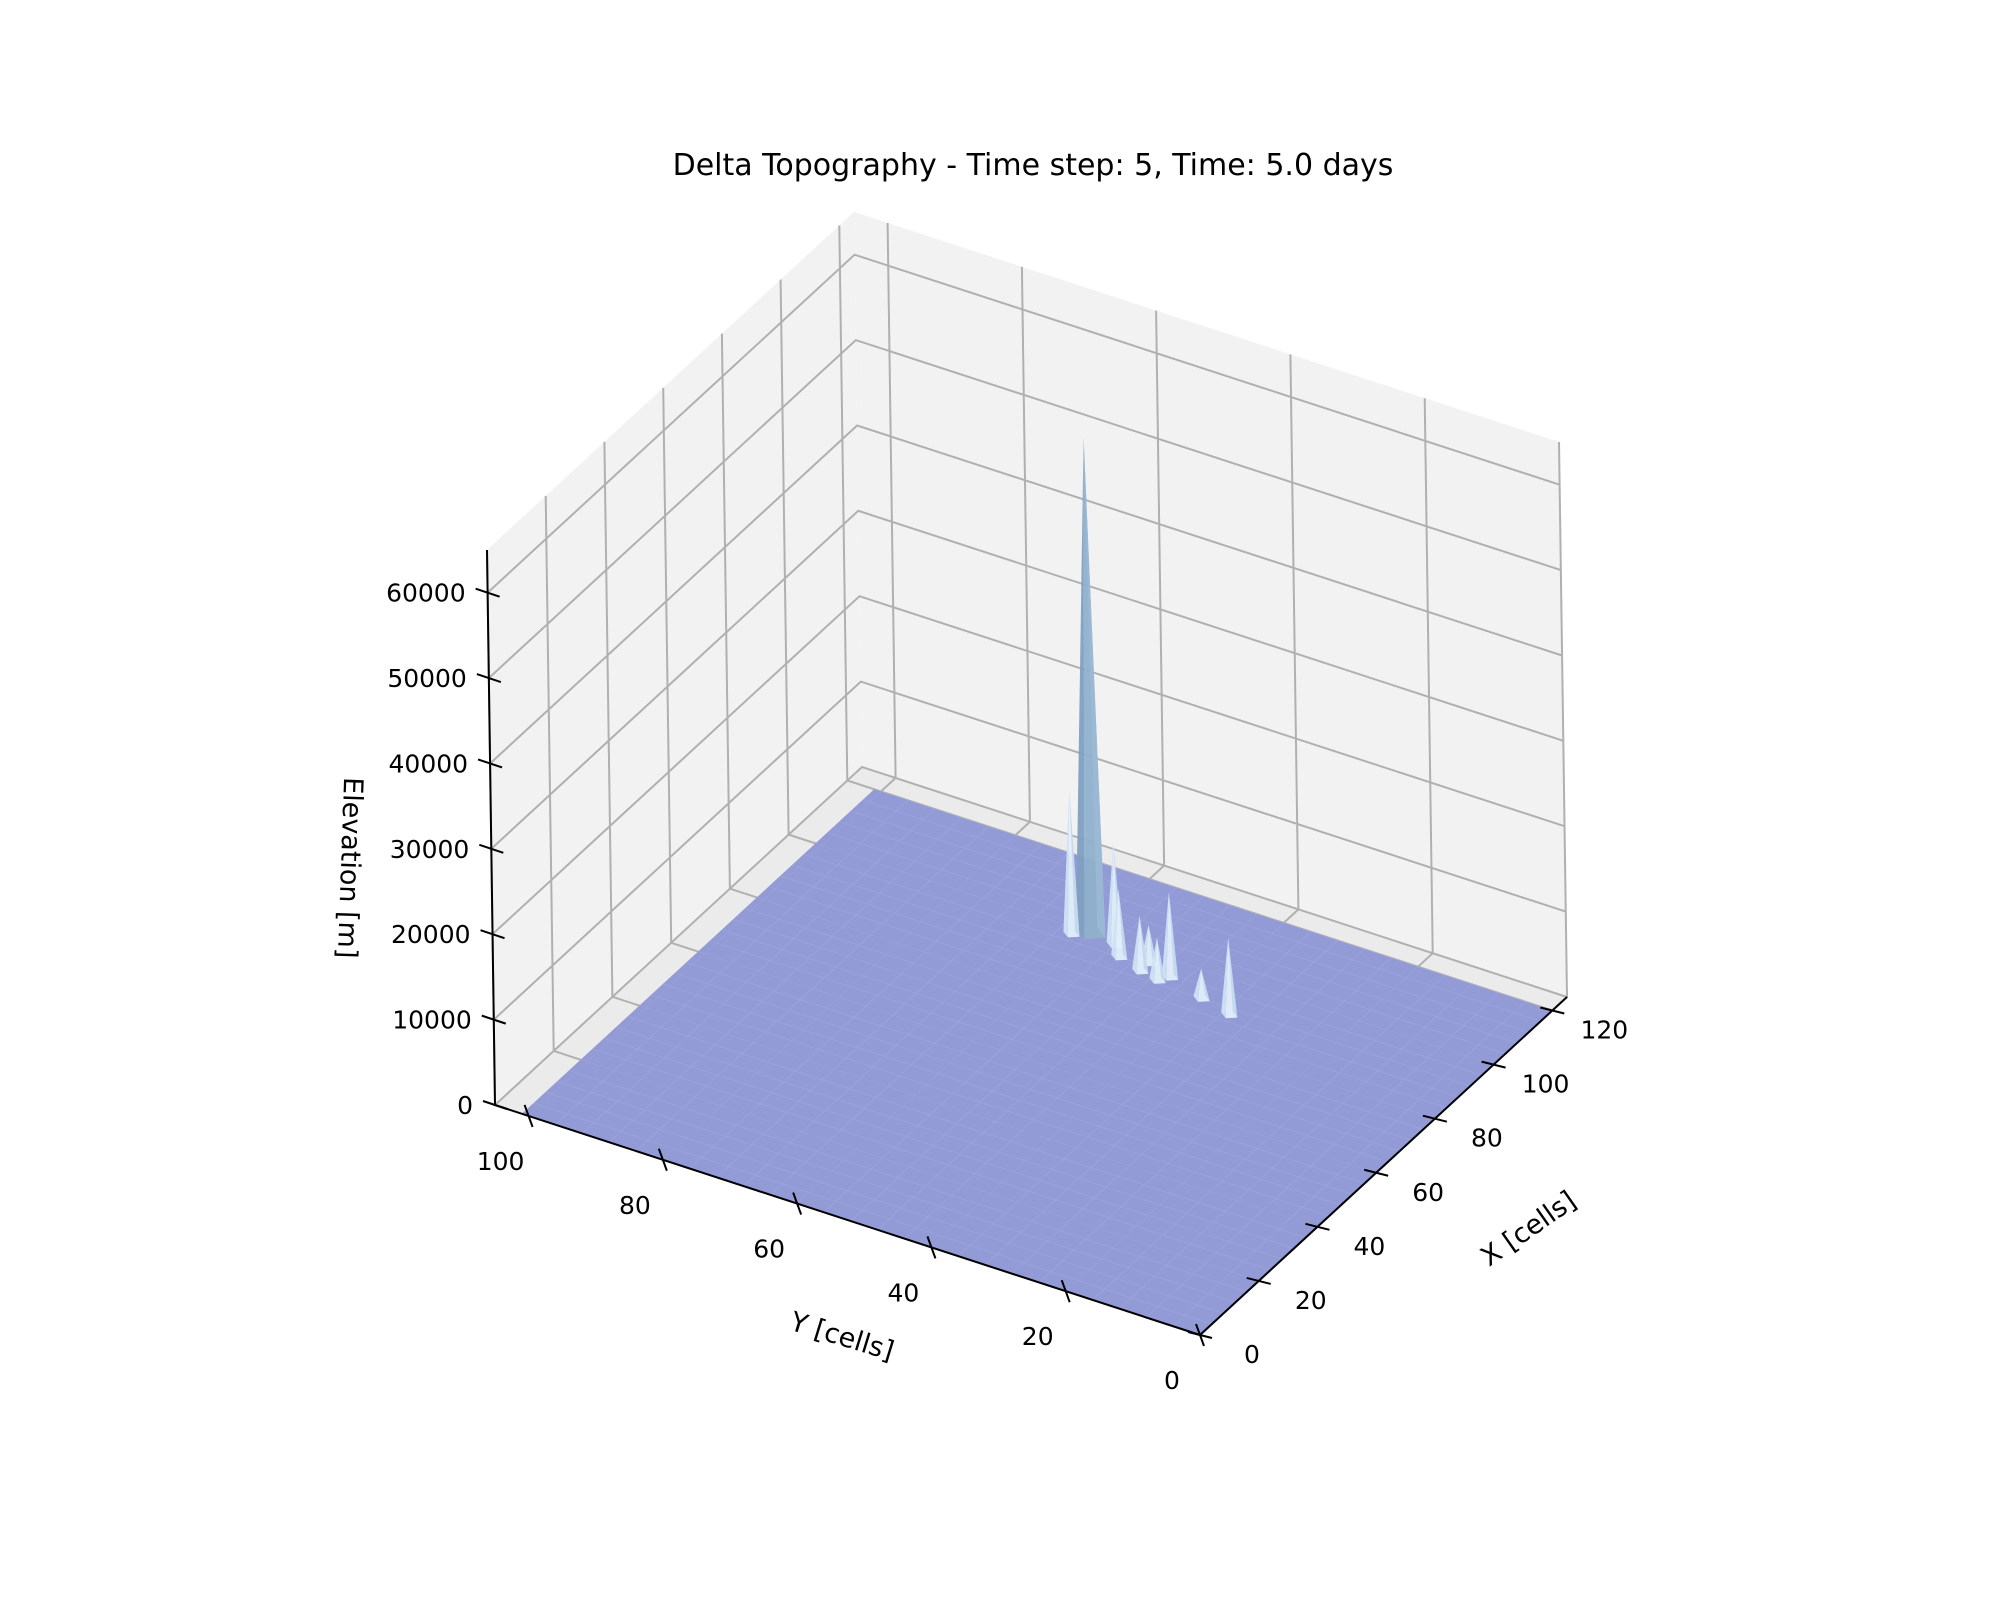 This screenshot has width=2000, height=1600. Describe the element at coordinates (1546, 1084) in the screenshot. I see `x-tick-label: 100` at that location.